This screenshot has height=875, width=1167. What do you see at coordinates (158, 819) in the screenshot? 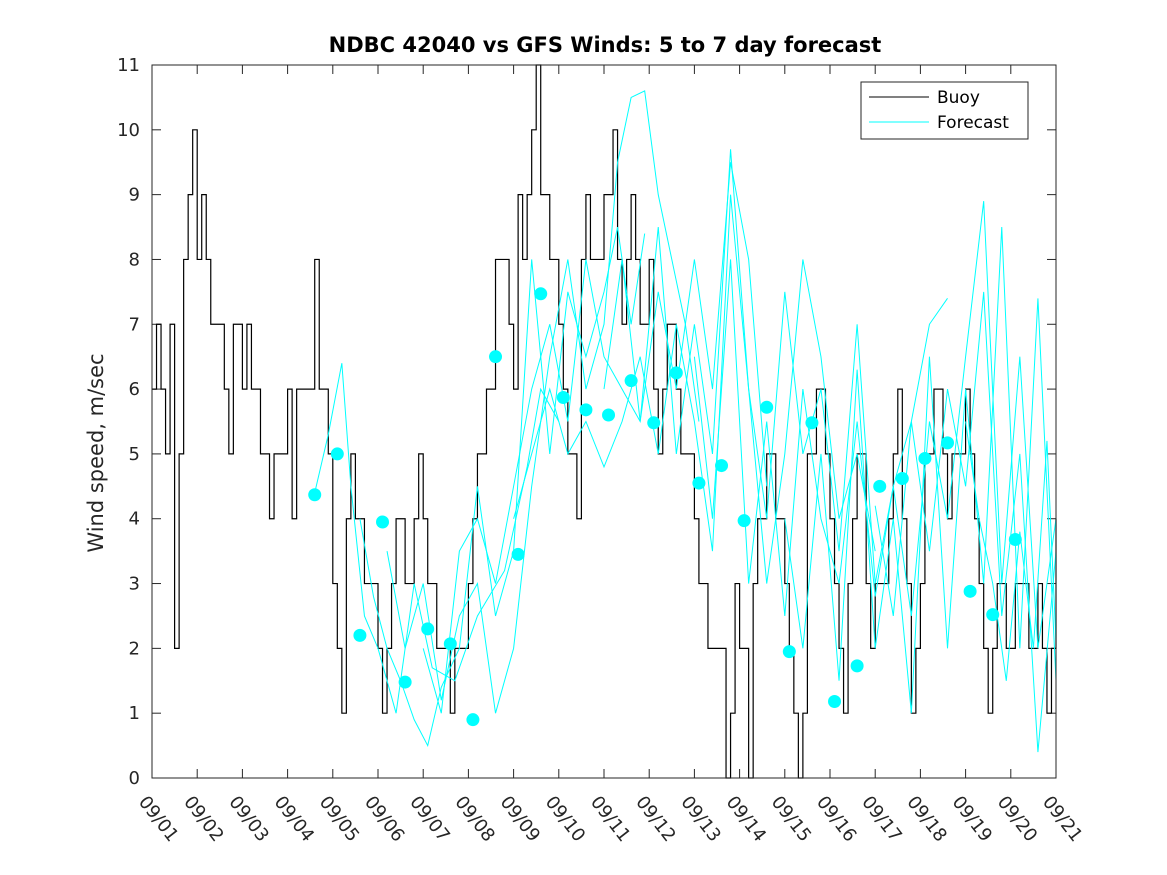
I see `x-tick-label: 09/01` at bounding box center [158, 819].